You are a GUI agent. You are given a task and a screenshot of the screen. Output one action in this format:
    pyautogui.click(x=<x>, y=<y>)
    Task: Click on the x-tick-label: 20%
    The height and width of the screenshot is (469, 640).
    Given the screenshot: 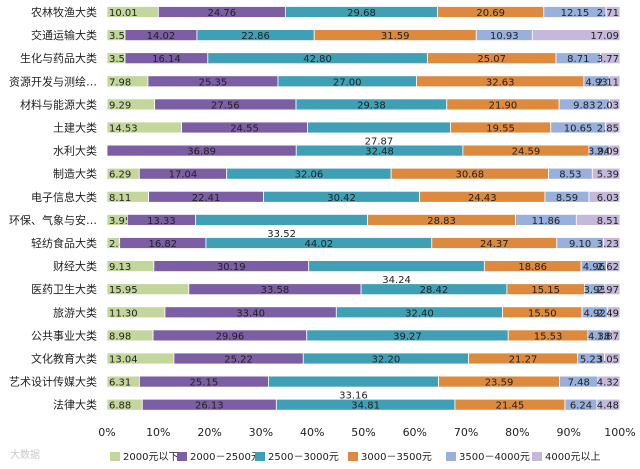 What is the action you would take?
    pyautogui.click(x=209, y=432)
    